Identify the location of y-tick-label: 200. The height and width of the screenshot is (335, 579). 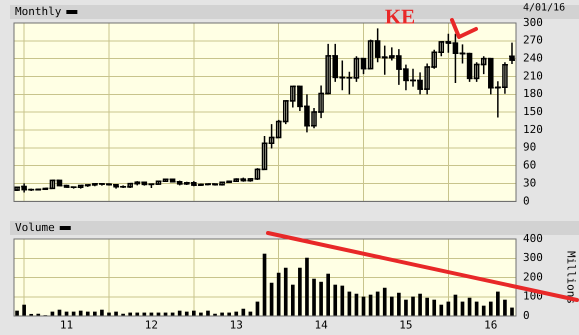
(533, 277).